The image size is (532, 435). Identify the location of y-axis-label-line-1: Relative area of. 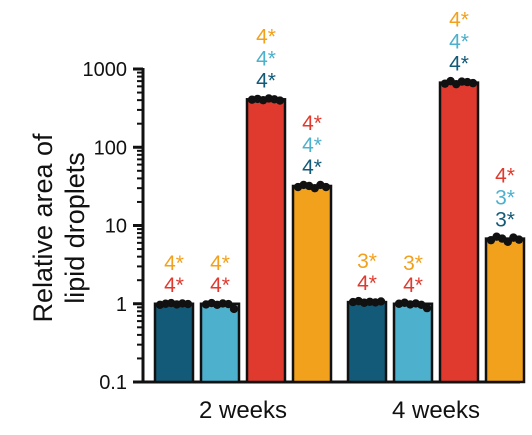
(43, 228).